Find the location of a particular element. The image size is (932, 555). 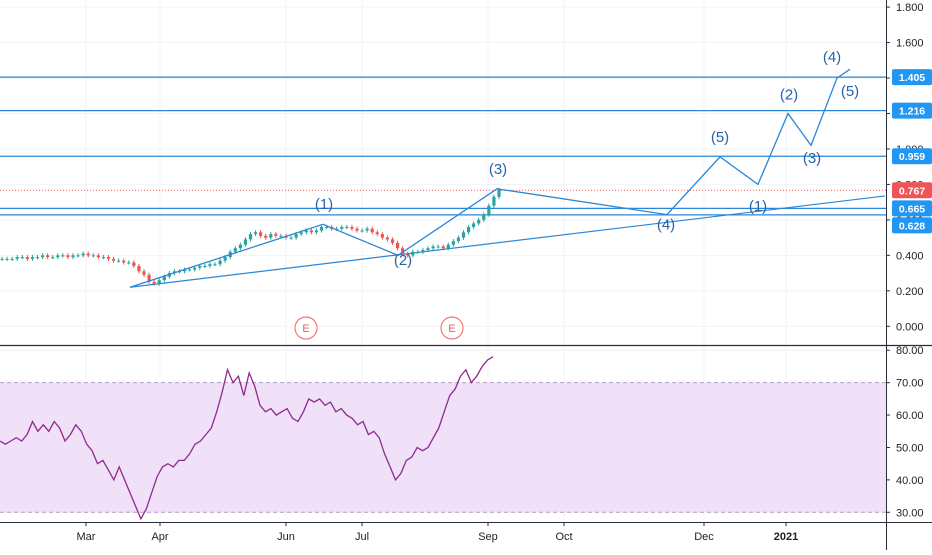

wave-label: (5) is located at coordinates (850, 91).